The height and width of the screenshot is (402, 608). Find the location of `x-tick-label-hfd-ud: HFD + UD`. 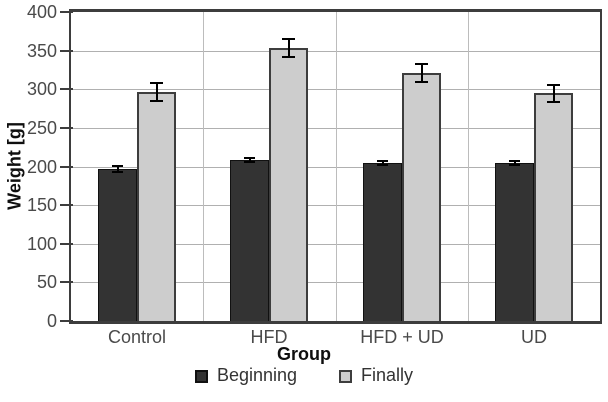

x-tick-label-hfd-ud: HFD + UD is located at coordinates (402, 337).